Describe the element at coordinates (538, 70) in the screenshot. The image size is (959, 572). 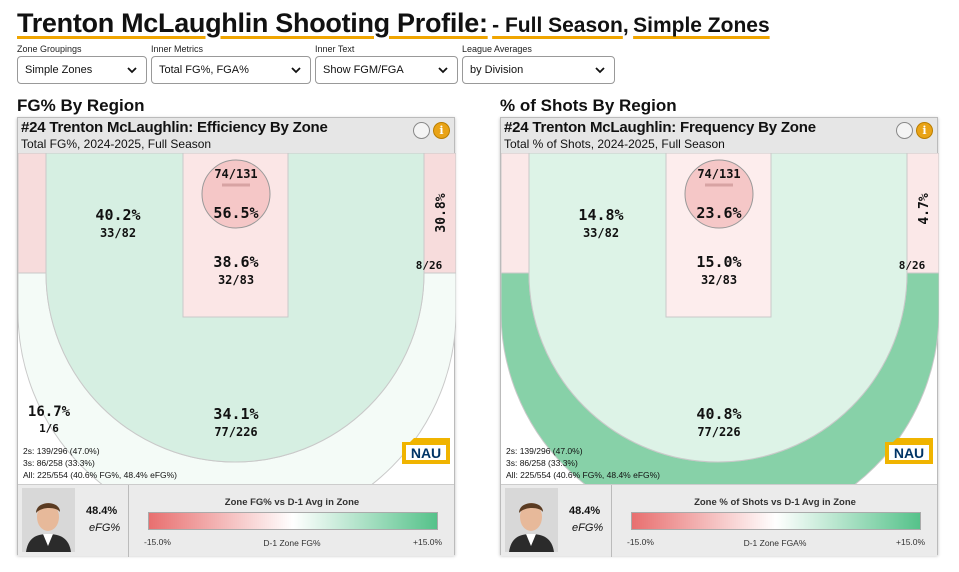
I see `league-averages-select: by Division` at that location.